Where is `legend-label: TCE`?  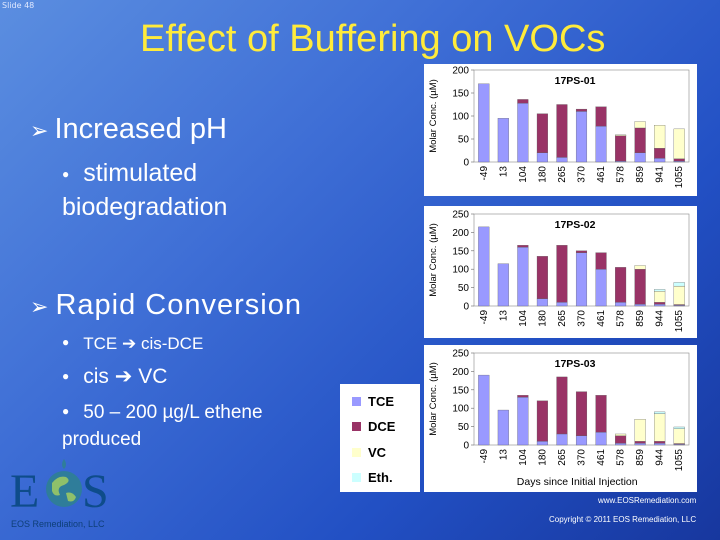
legend-label: TCE is located at coordinates (381, 401).